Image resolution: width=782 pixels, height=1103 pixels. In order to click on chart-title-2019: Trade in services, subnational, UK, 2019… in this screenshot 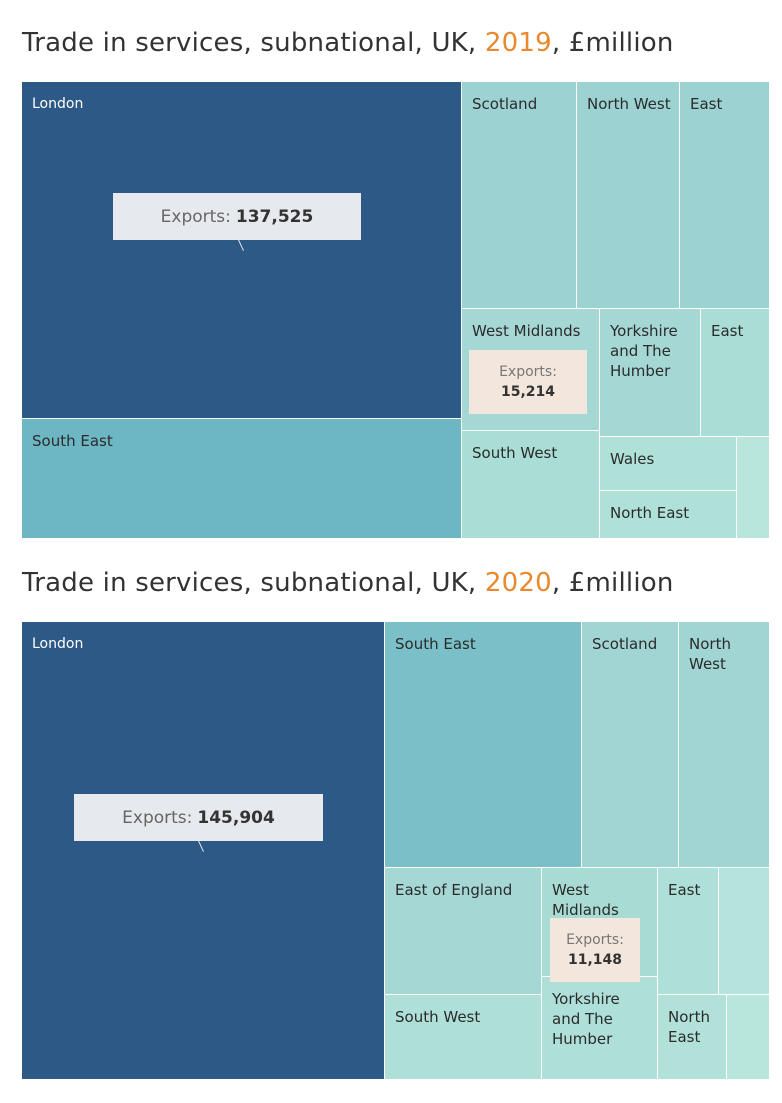, I will do `click(348, 43)`.